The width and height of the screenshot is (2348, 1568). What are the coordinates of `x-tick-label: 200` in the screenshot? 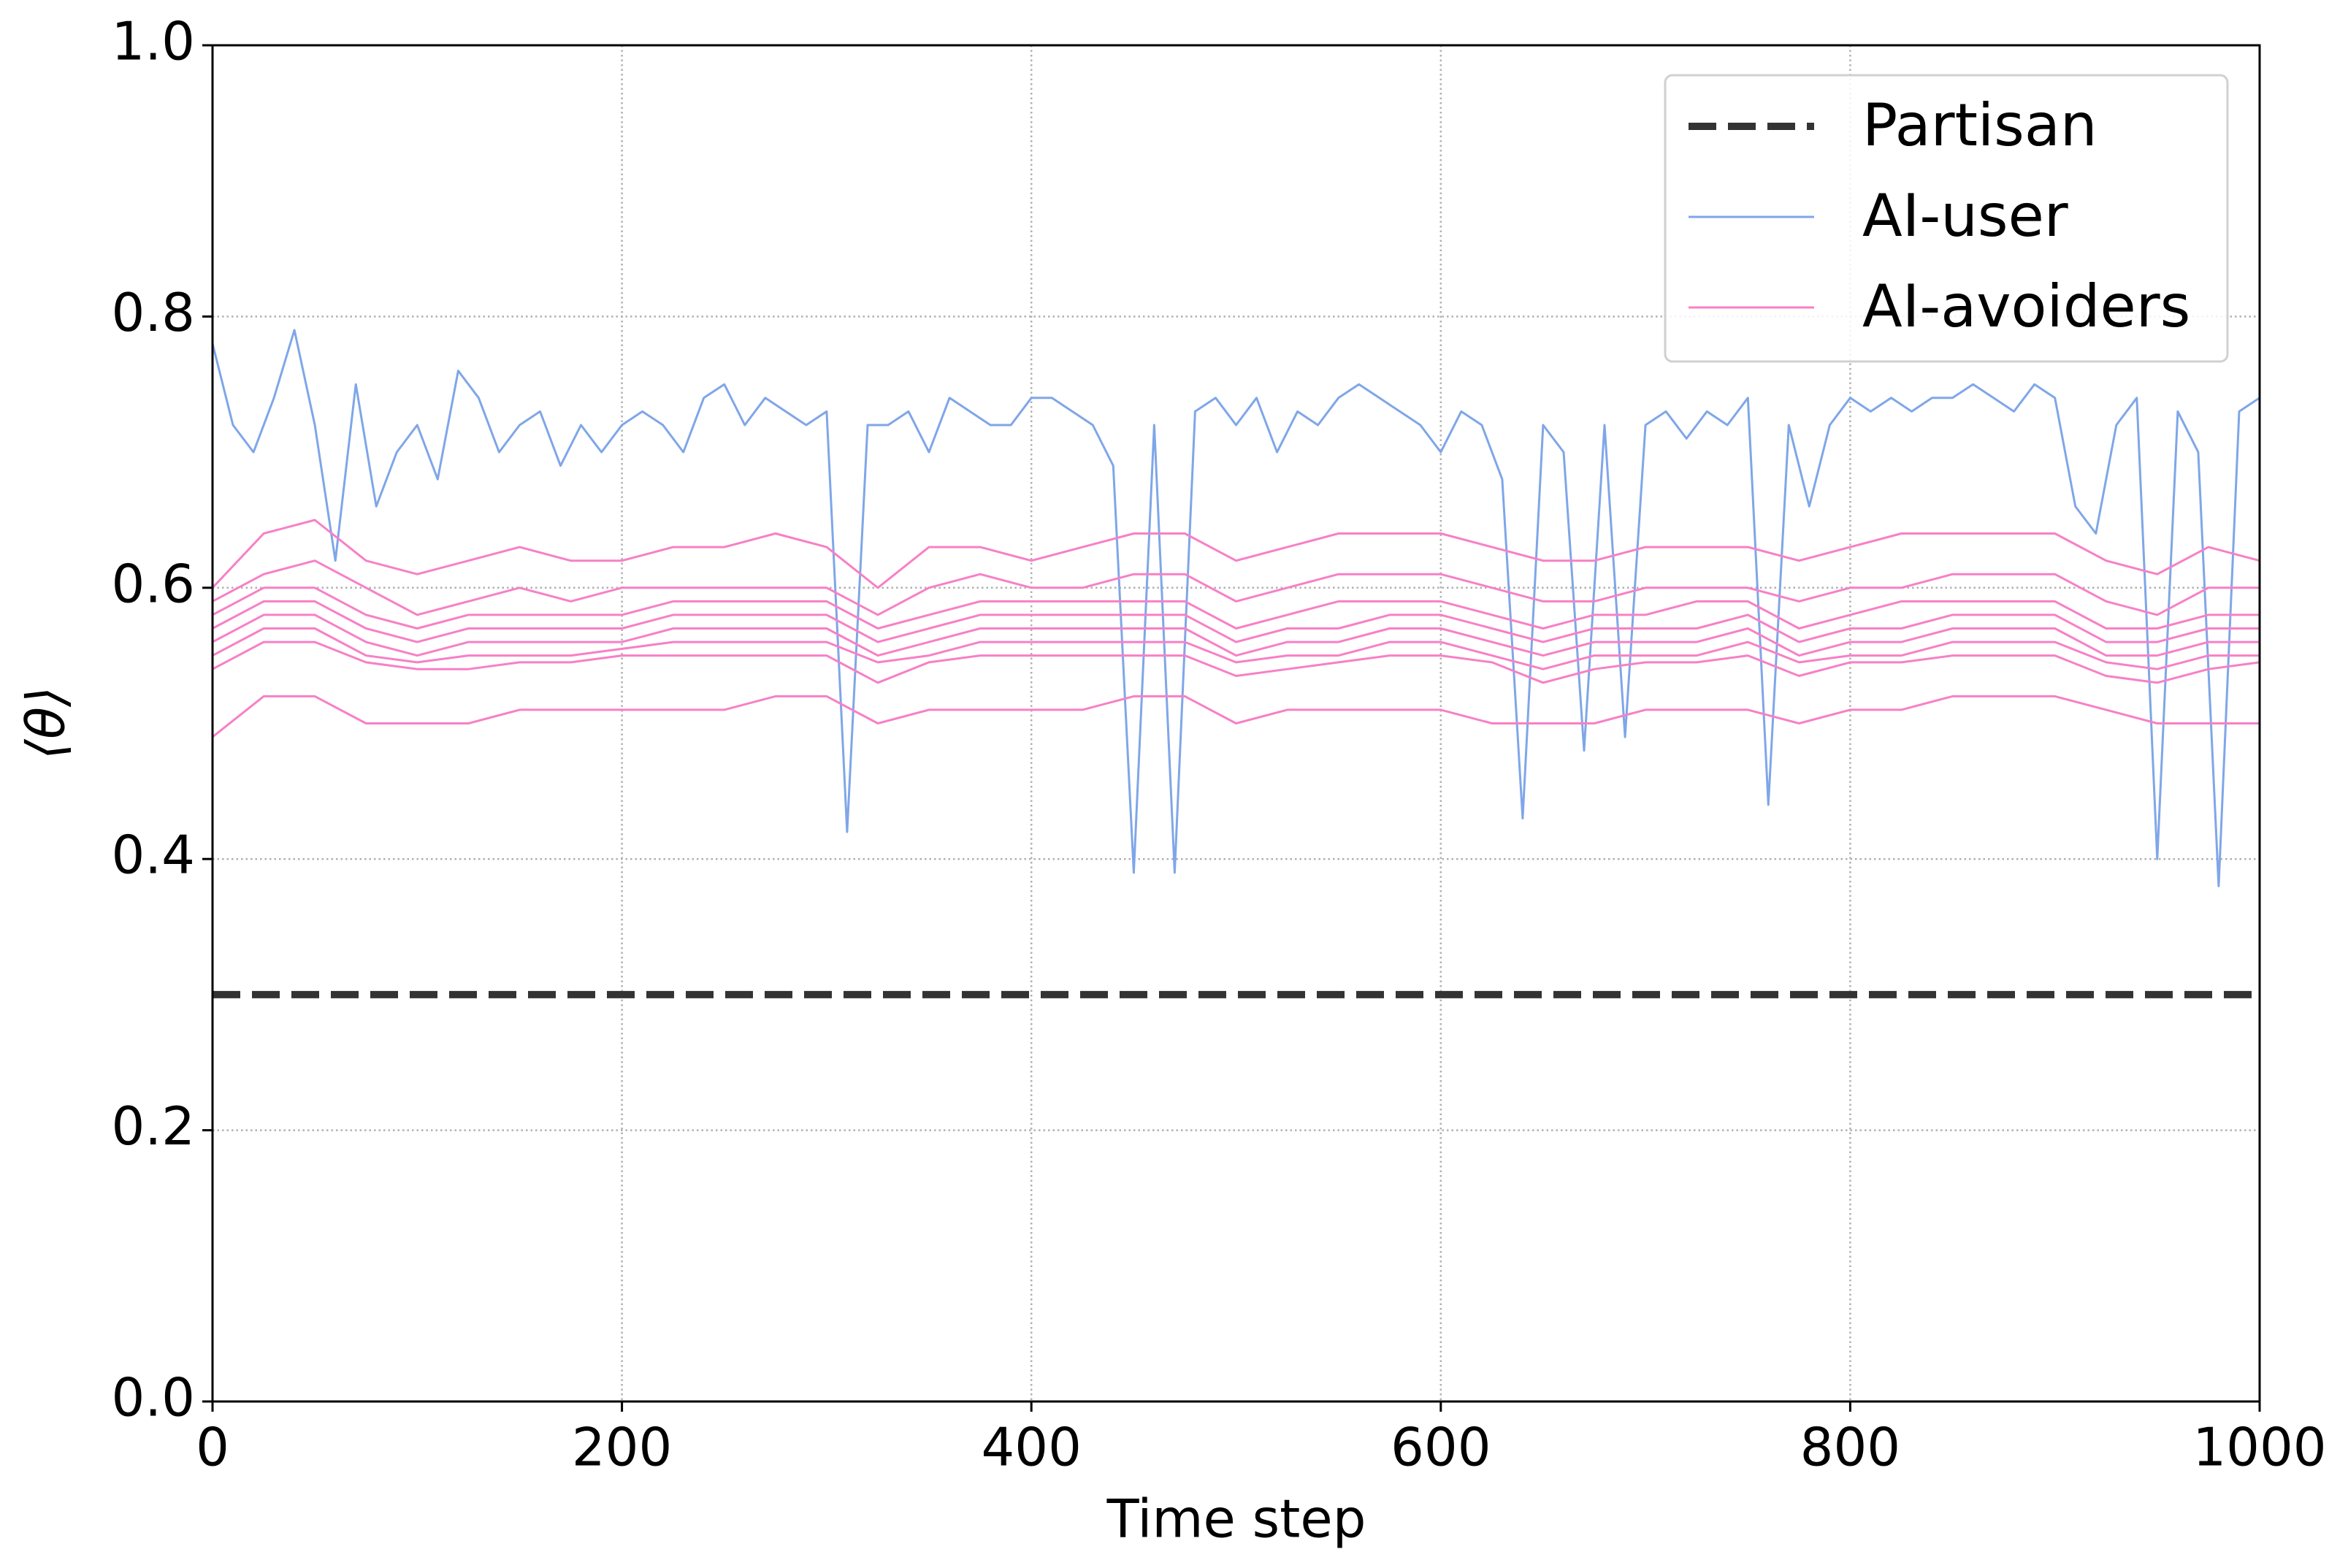 It's located at (622, 1447).